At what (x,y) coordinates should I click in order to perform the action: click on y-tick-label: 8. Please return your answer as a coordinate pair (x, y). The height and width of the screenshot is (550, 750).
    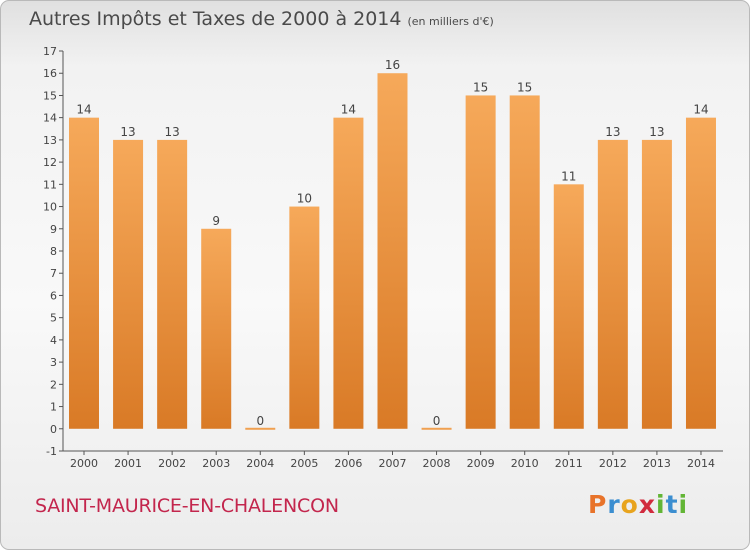
    Looking at the image, I should click on (53, 251).